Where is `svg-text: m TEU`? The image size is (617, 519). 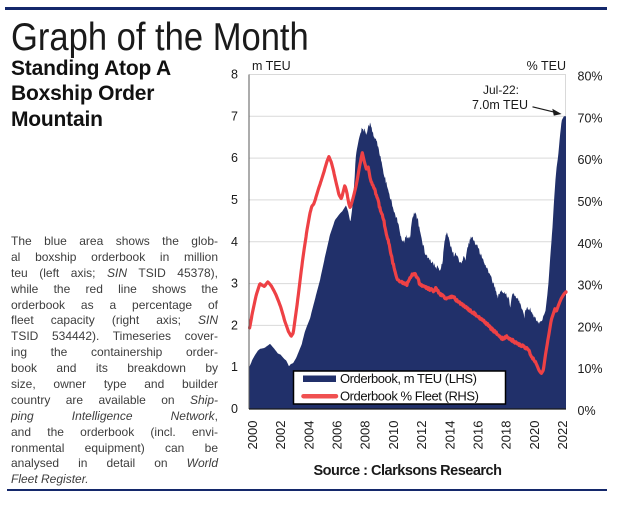 svg-text: m TEU is located at coordinates (271, 66).